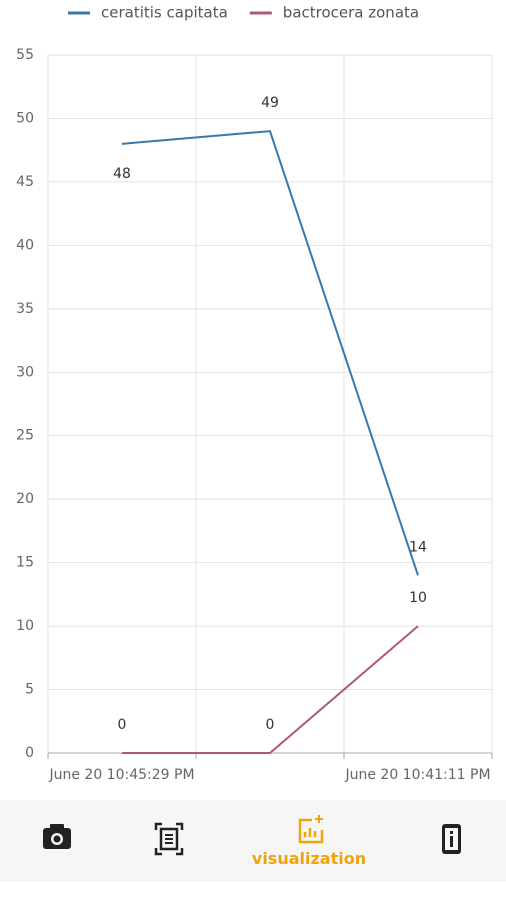 This screenshot has width=506, height=900. Describe the element at coordinates (25, 182) in the screenshot. I see `y-tick-label: 45` at that location.